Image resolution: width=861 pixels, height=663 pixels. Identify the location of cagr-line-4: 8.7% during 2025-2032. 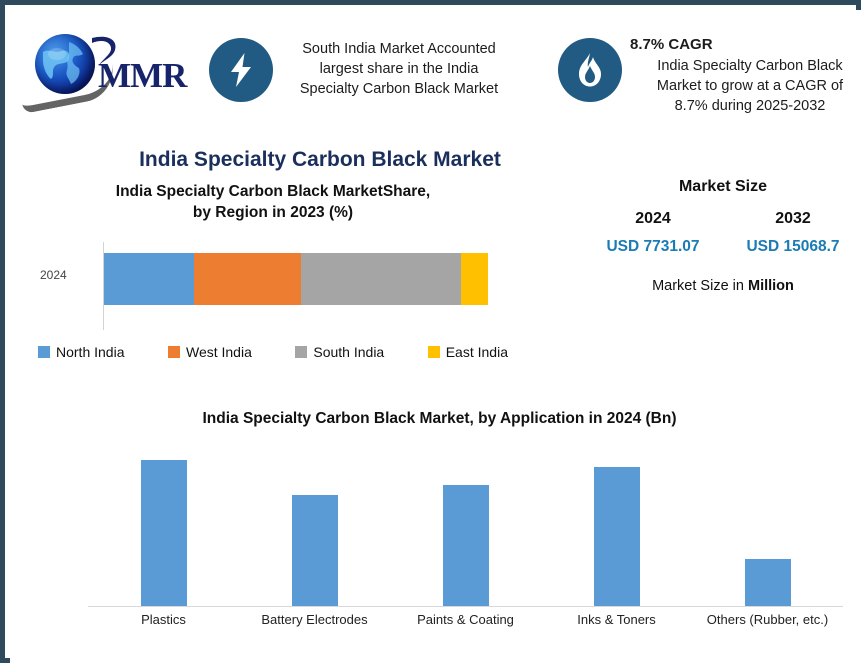
(750, 105).